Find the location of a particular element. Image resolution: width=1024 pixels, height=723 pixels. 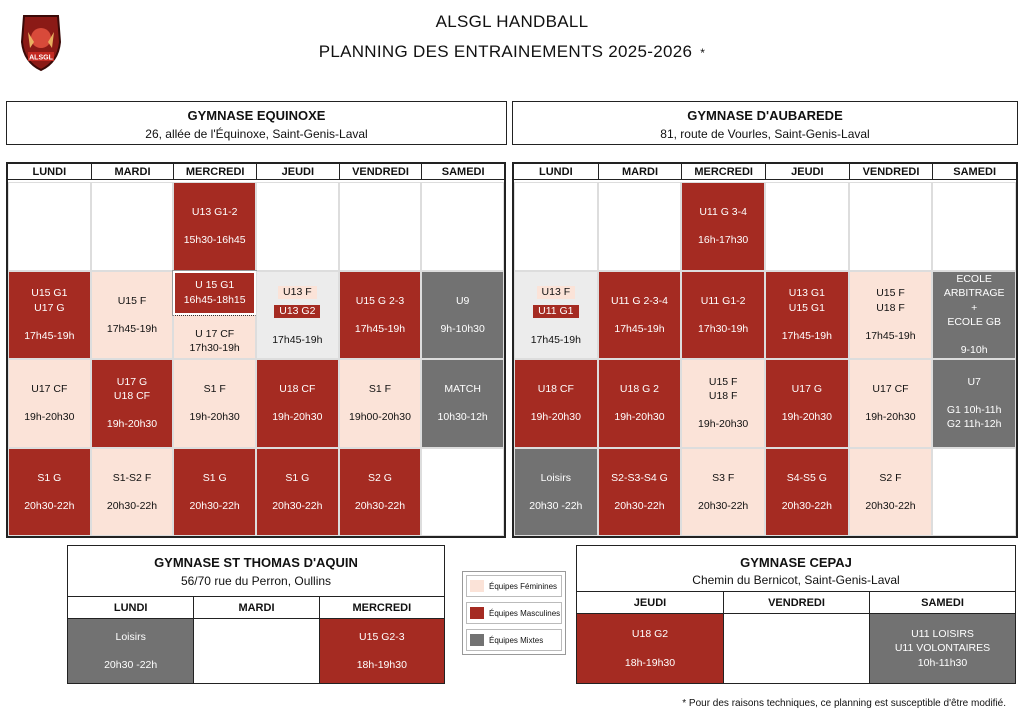

legend-mixed-swatch is located at coordinates (477, 640).